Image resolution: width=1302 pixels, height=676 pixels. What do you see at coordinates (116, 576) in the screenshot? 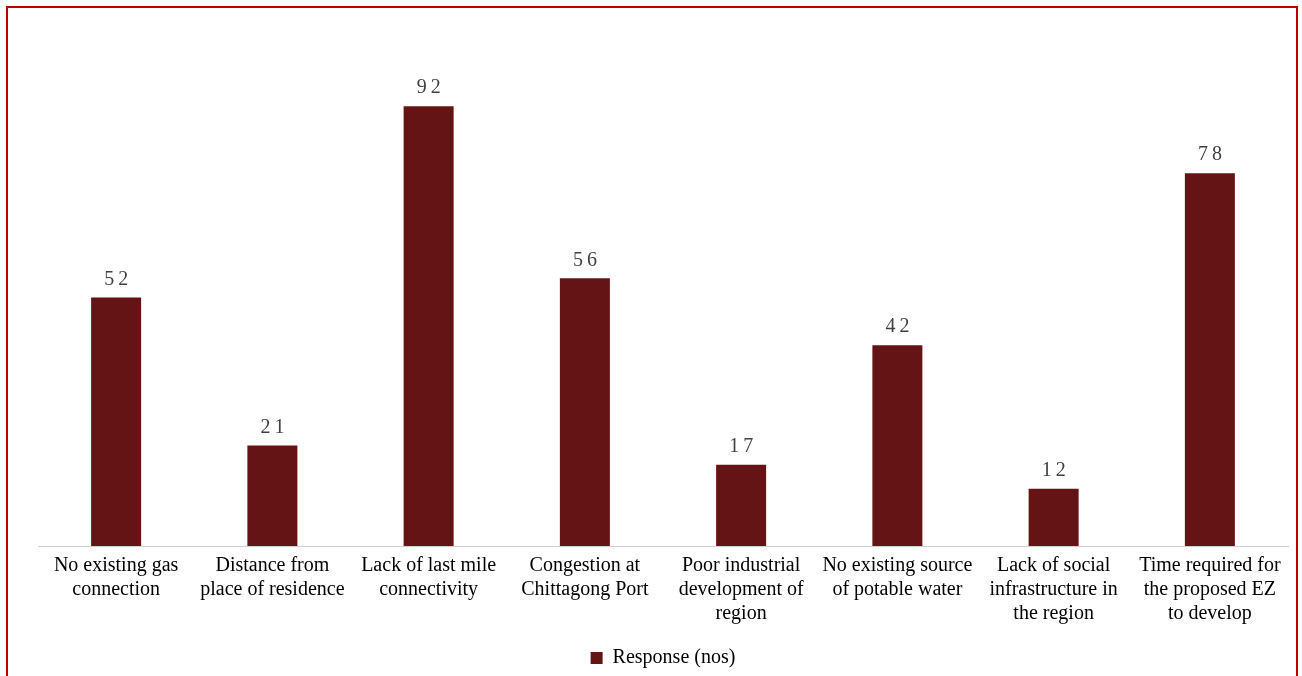
I see `x-tick-label: No existing gas connection` at bounding box center [116, 576].